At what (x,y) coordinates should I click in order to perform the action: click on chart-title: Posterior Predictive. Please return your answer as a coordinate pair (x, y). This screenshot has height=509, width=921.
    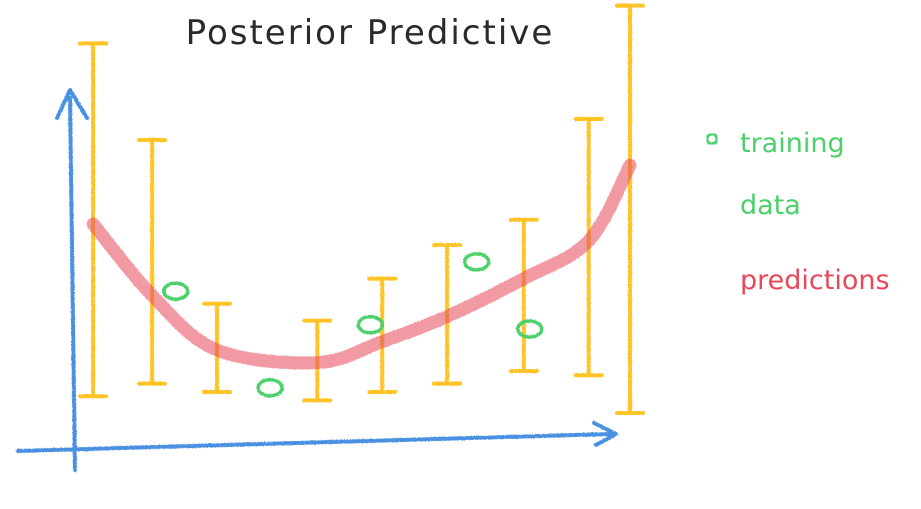
    Looking at the image, I should click on (370, 33).